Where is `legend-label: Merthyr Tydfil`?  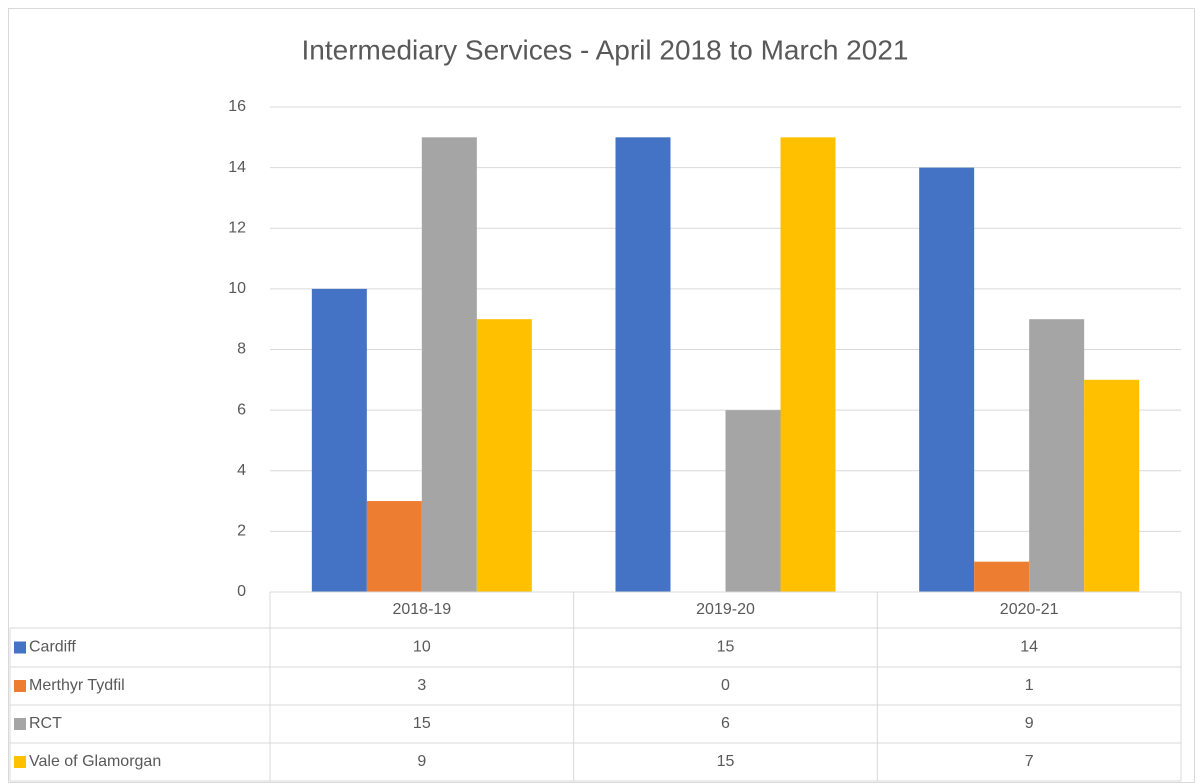
legend-label: Merthyr Tydfil is located at coordinates (77, 685).